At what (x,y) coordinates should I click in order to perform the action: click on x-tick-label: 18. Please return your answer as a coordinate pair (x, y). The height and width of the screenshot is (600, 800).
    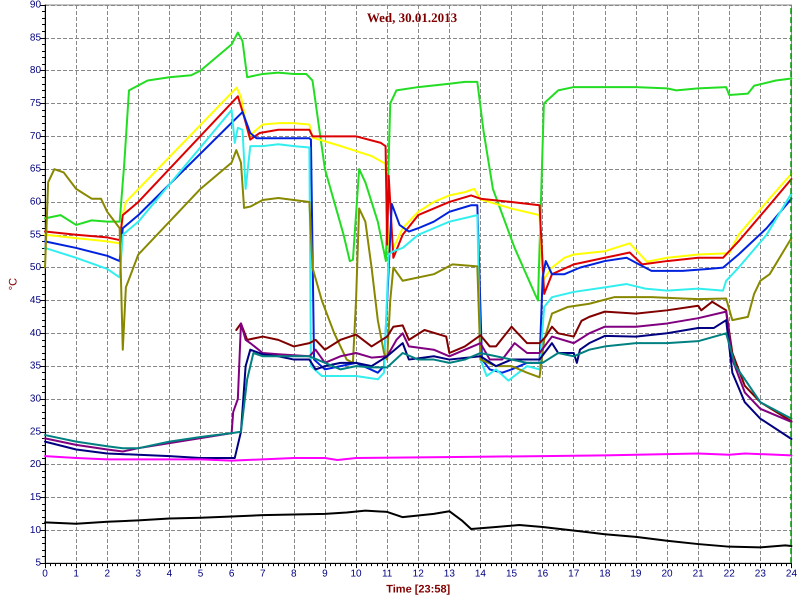
    Looking at the image, I should click on (605, 574).